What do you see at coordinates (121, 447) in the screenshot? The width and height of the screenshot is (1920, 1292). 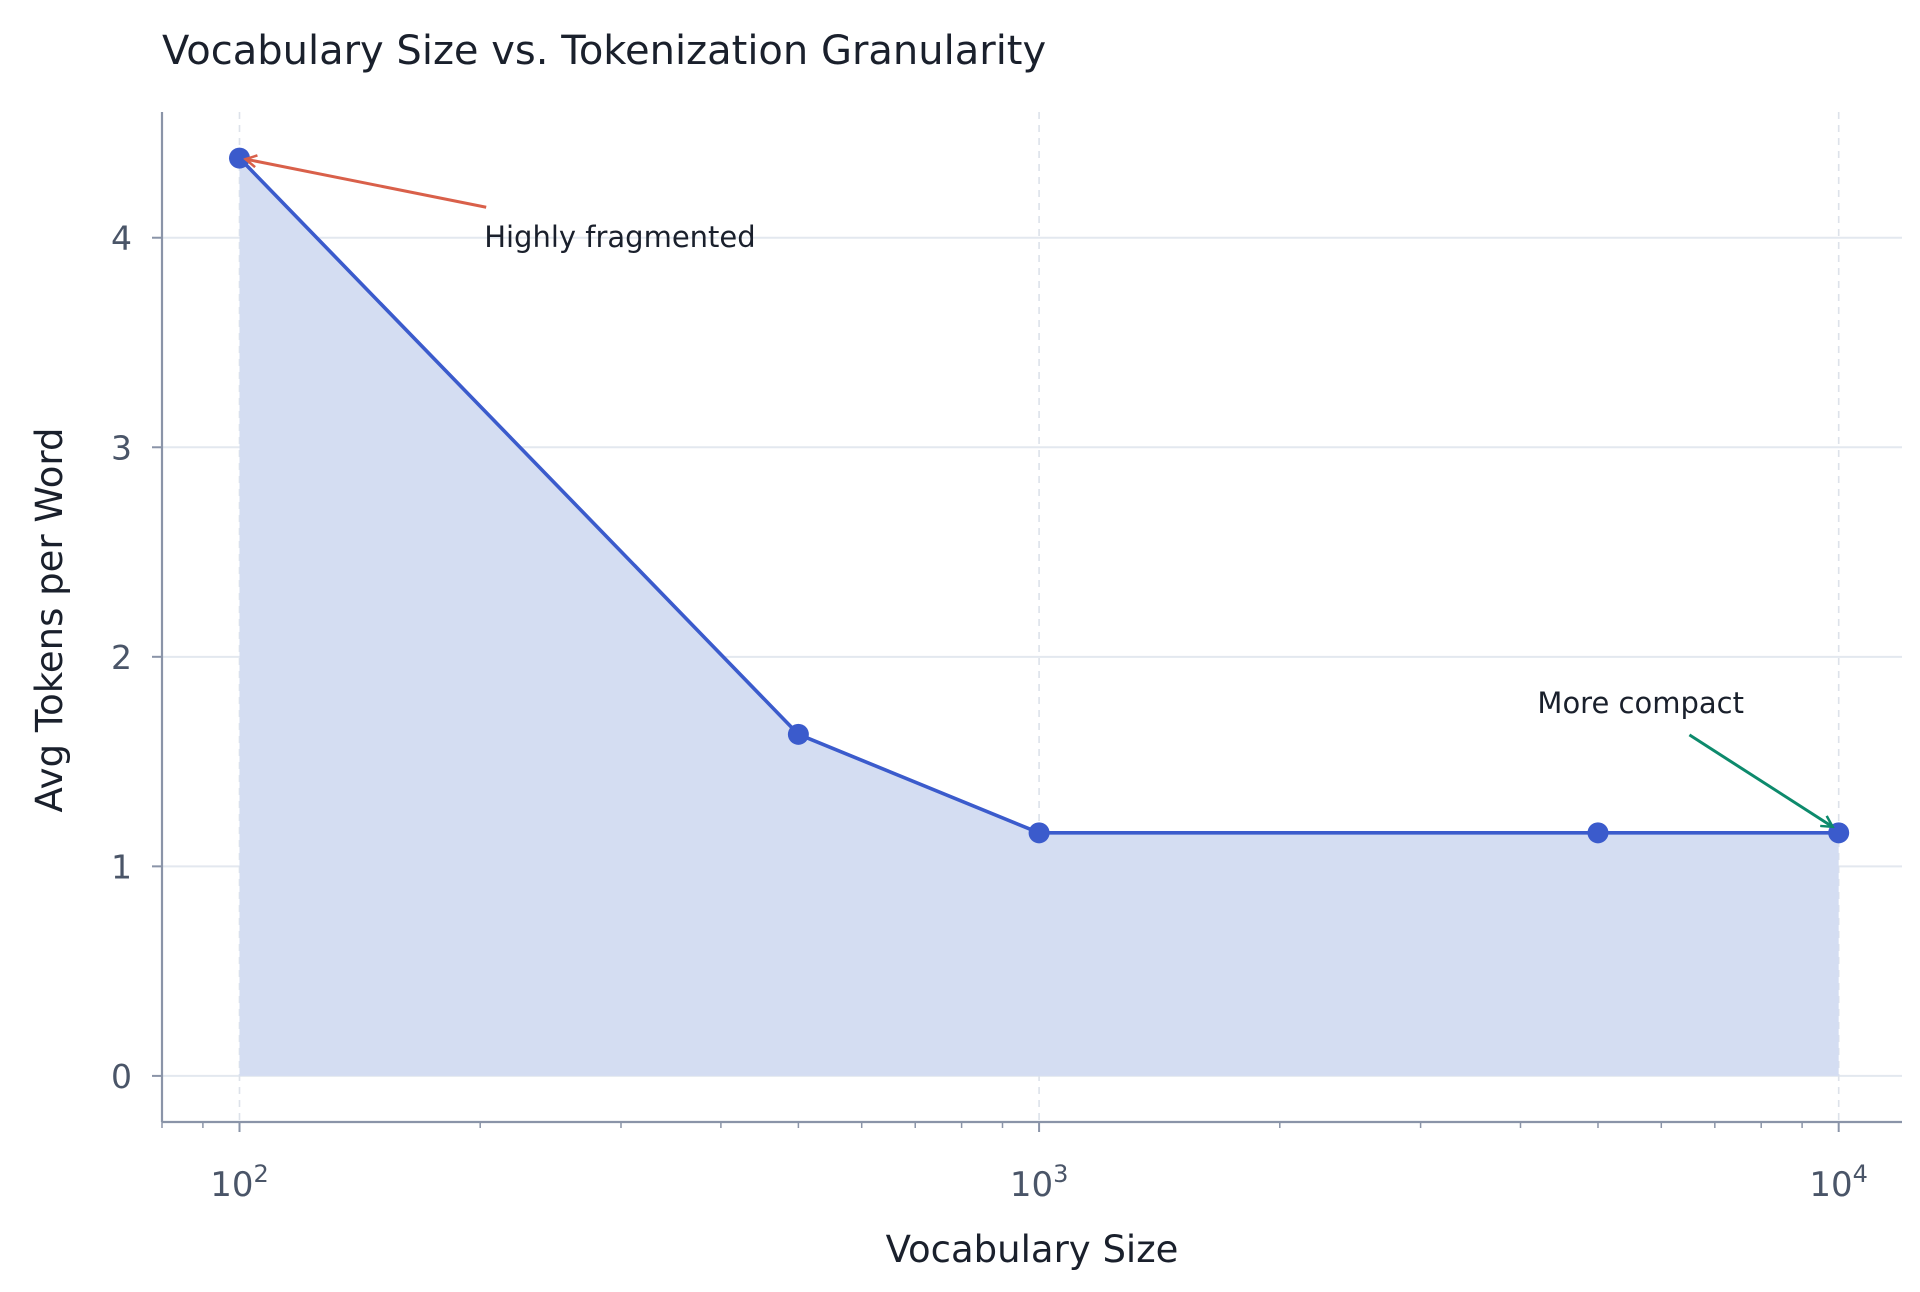 I see `y-tick-label: 3` at bounding box center [121, 447].